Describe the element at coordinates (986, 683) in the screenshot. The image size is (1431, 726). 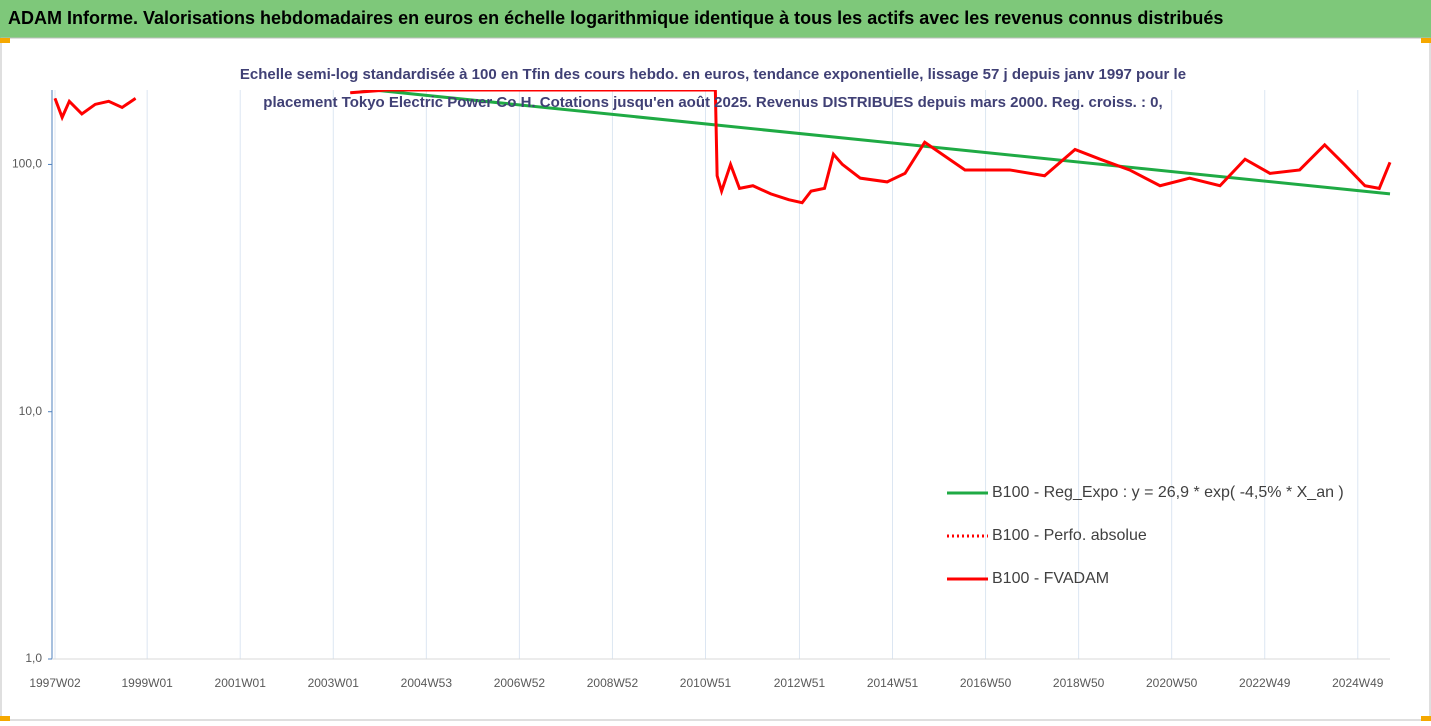
I see `x-tick-label: 2016W50` at that location.